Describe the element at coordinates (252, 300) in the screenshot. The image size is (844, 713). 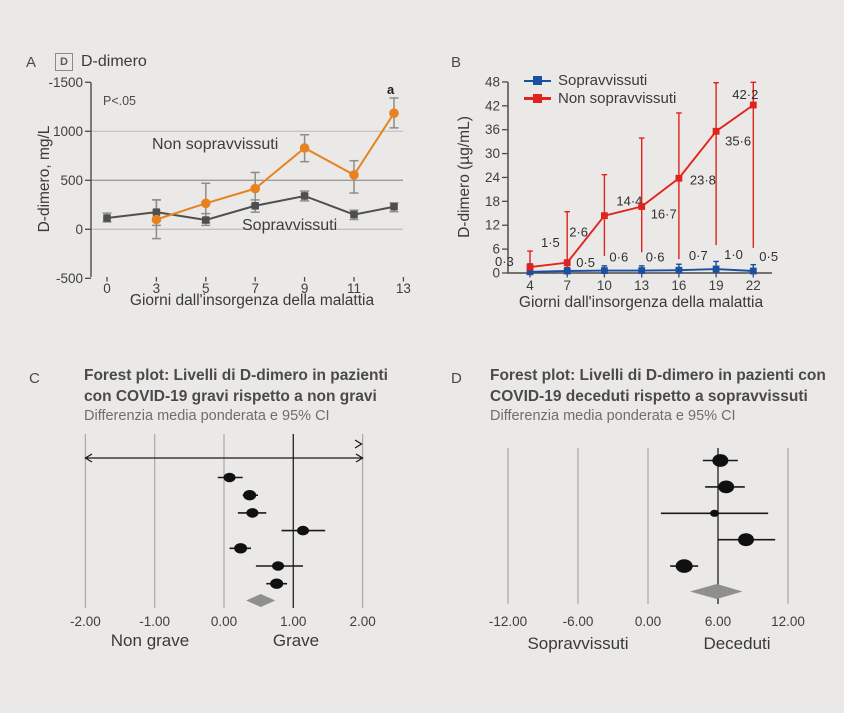
I see `panel-a-x-axis-title: Giorni dall'insorgenza della malattia` at that location.